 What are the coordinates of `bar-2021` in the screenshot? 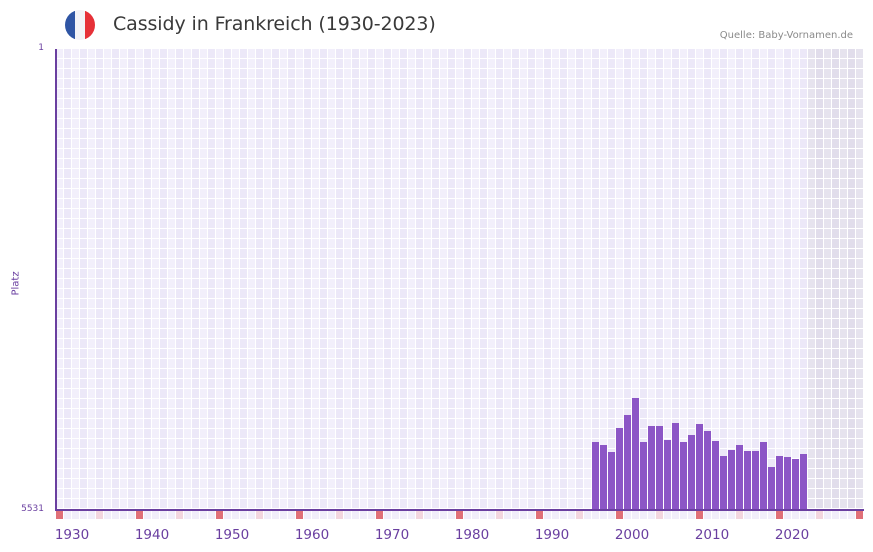 It's located at (803, 481).